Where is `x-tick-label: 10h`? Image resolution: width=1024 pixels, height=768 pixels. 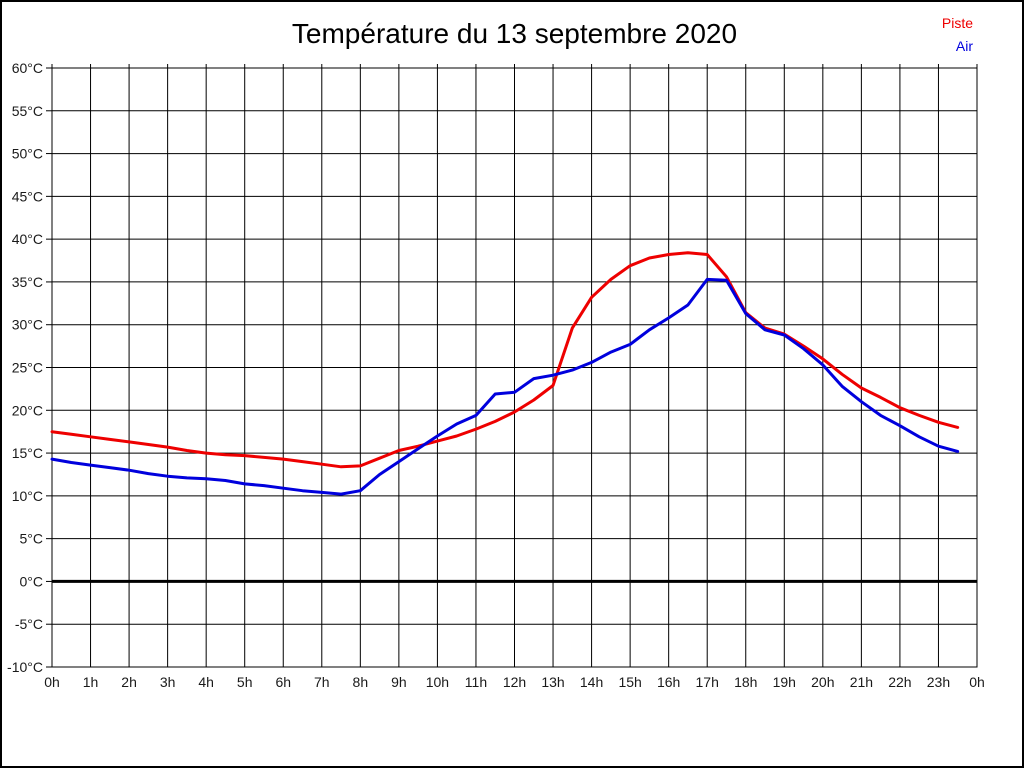 x-tick-label: 10h is located at coordinates (437, 682).